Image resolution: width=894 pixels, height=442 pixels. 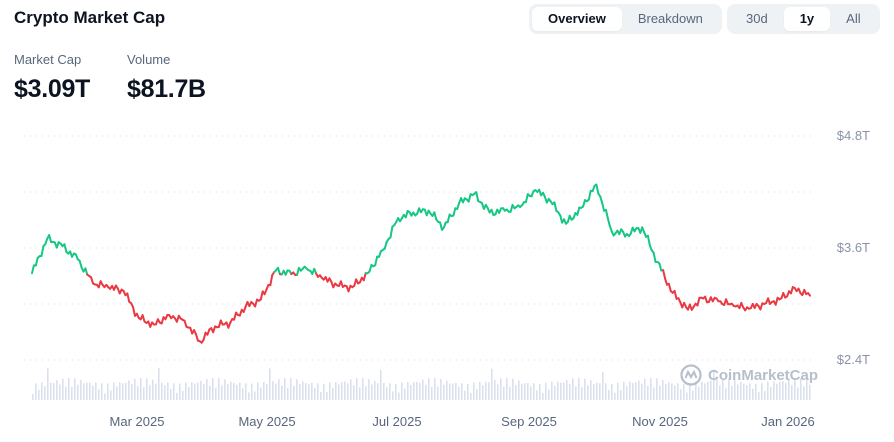 I want to click on tab-overview: Overview, so click(x=577, y=19).